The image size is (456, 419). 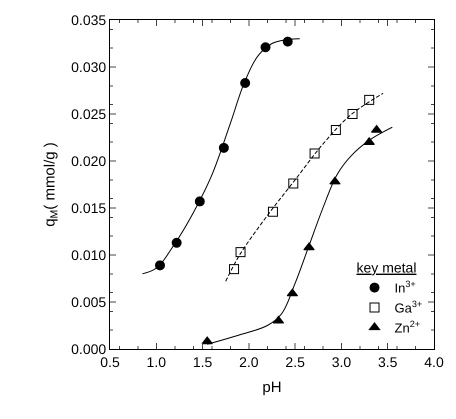 I want to click on y-tick-label: 0.020, so click(x=88, y=160).